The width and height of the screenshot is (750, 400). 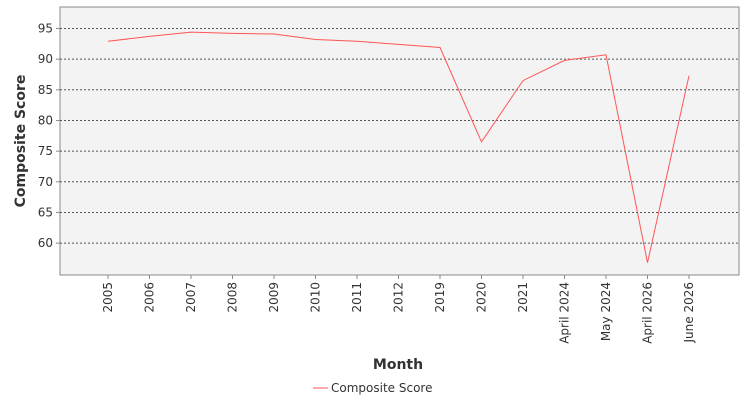 I want to click on x-tick-label: 2011, so click(x=357, y=297).